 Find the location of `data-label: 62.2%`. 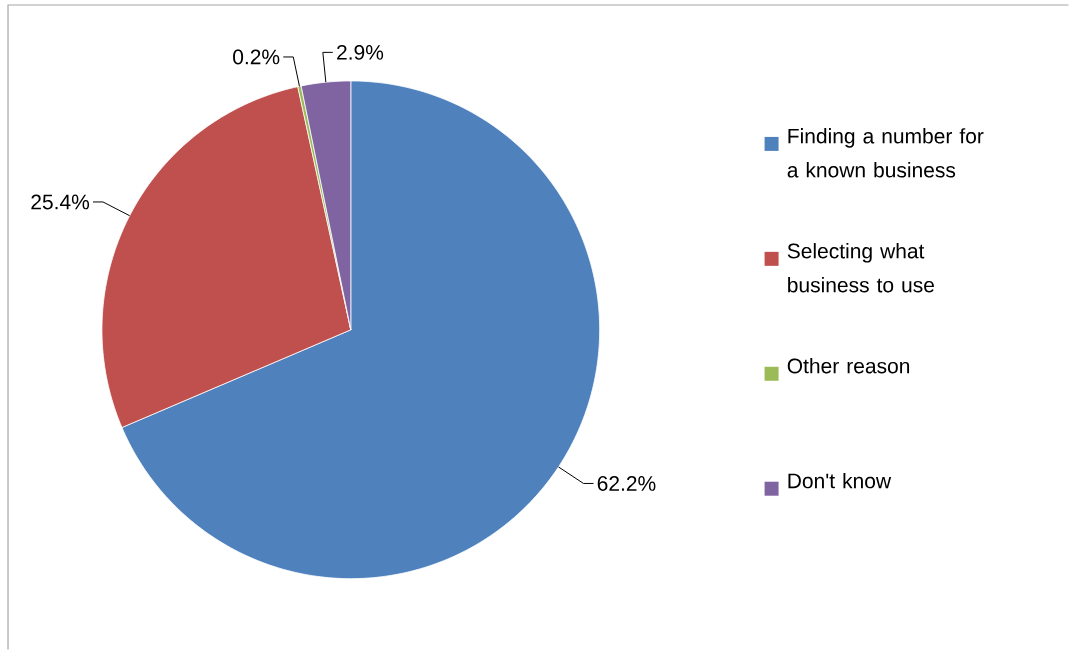

data-label: 62.2% is located at coordinates (626, 483).